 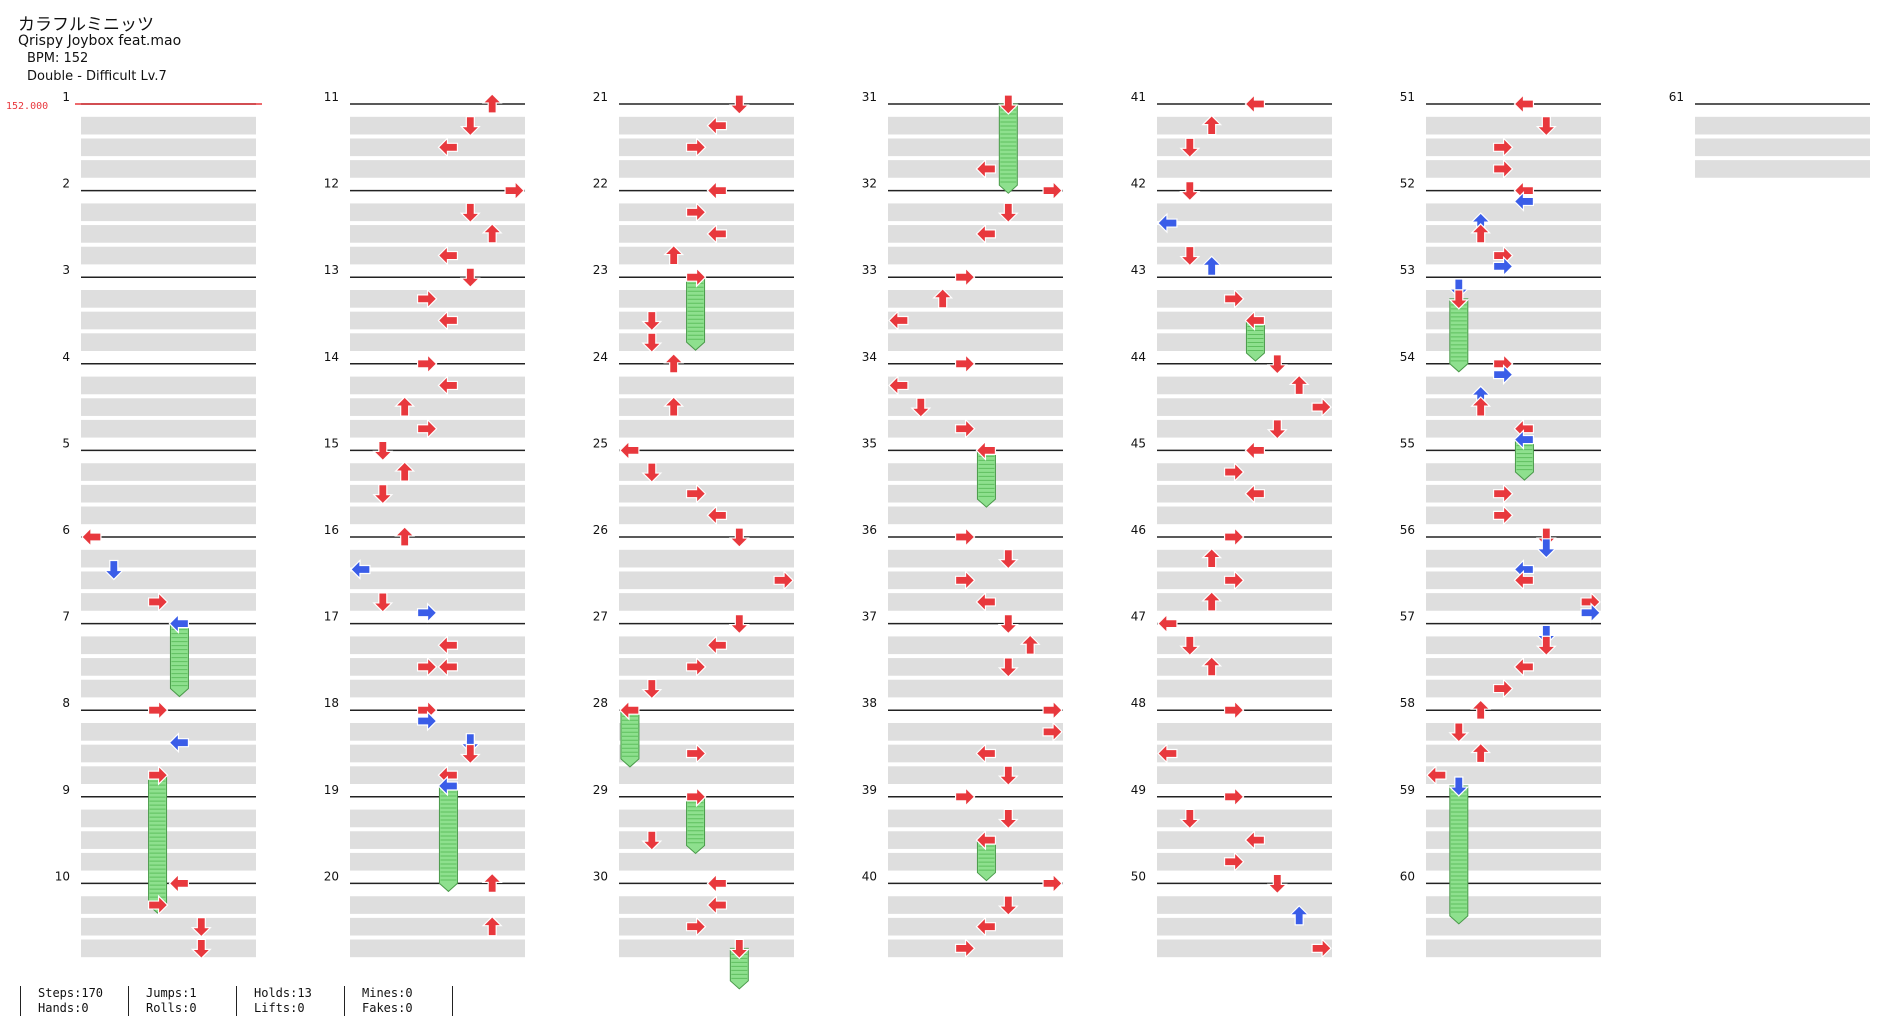 I want to click on measure-number: 29, so click(x=600, y=790).